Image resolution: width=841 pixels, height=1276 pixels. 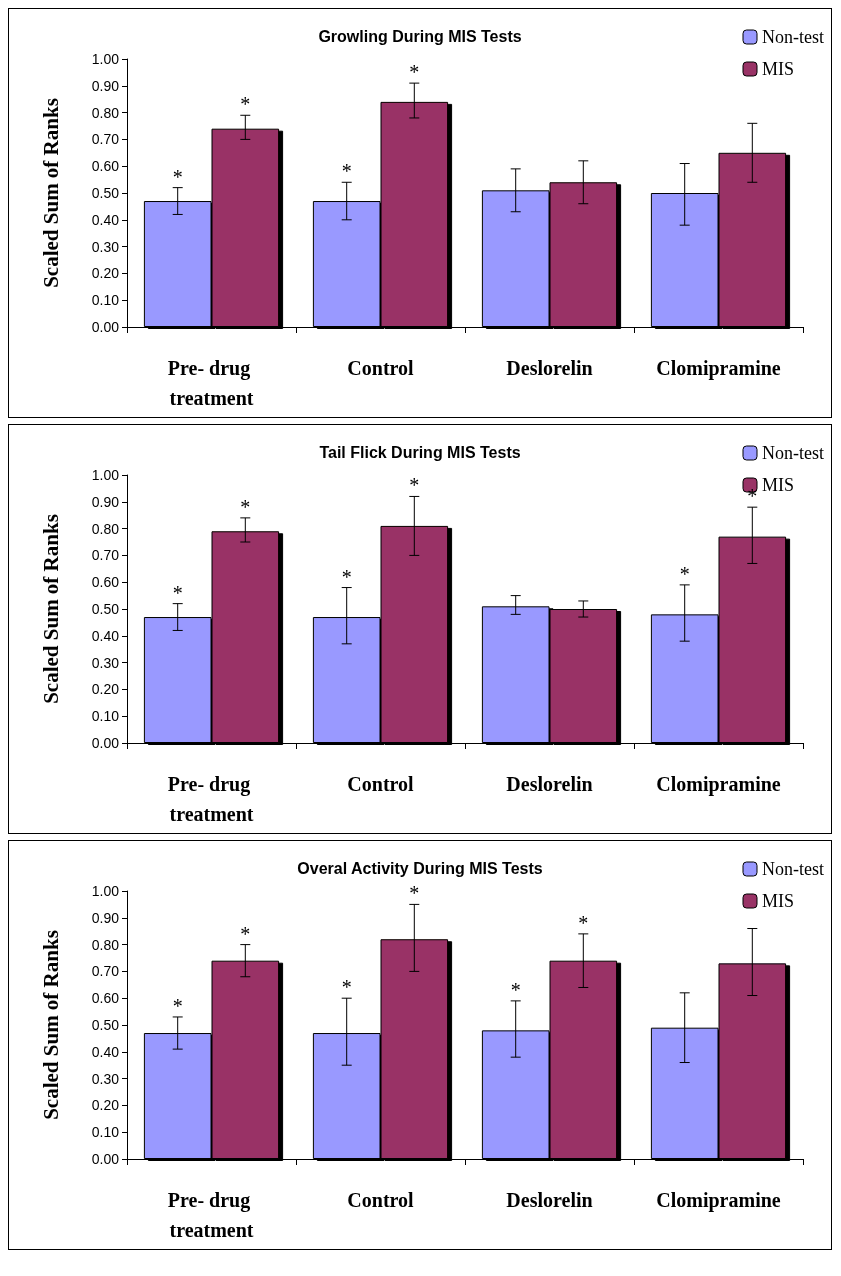 What do you see at coordinates (420, 36) in the screenshot?
I see `chart-title: Growling During MIS Tests` at bounding box center [420, 36].